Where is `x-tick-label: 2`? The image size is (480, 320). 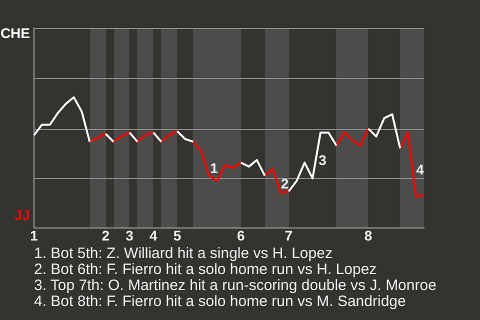
x-tick-label: 2 is located at coordinates (106, 235).